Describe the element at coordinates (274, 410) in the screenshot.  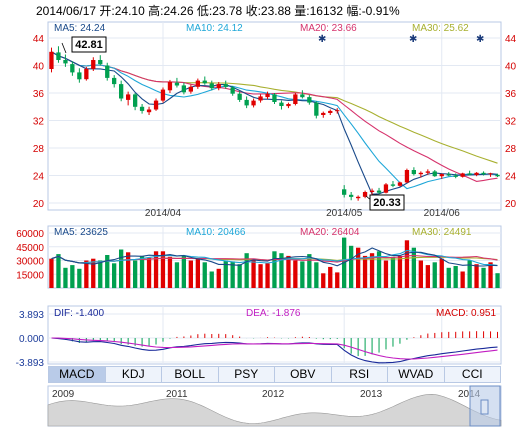
I see `navigator-area` at that location.